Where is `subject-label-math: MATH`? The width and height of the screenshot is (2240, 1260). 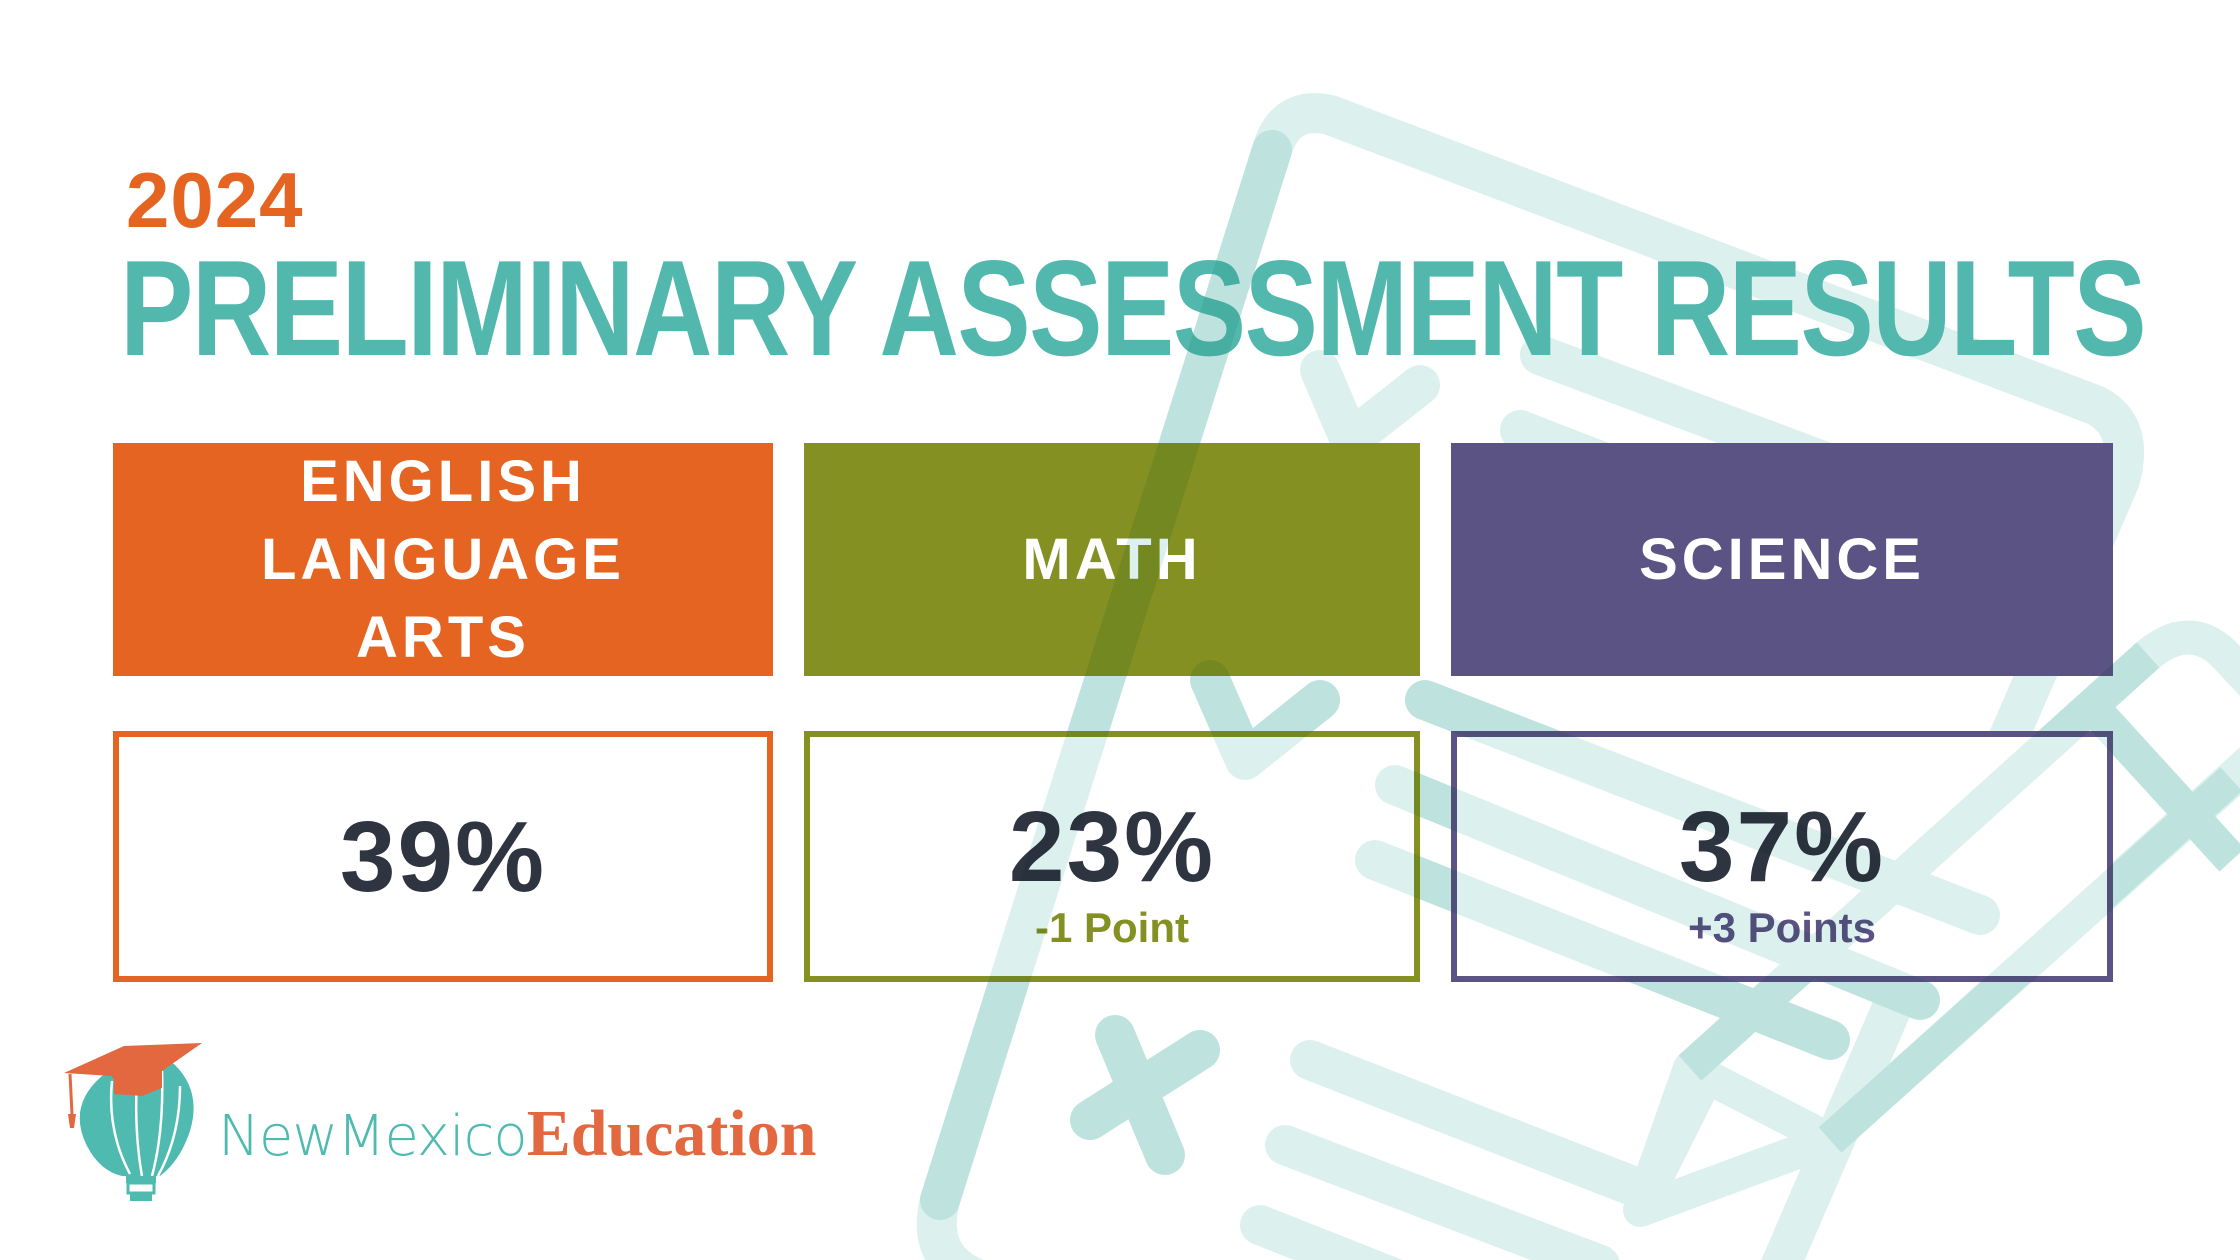 subject-label-math: MATH is located at coordinates (1112, 559).